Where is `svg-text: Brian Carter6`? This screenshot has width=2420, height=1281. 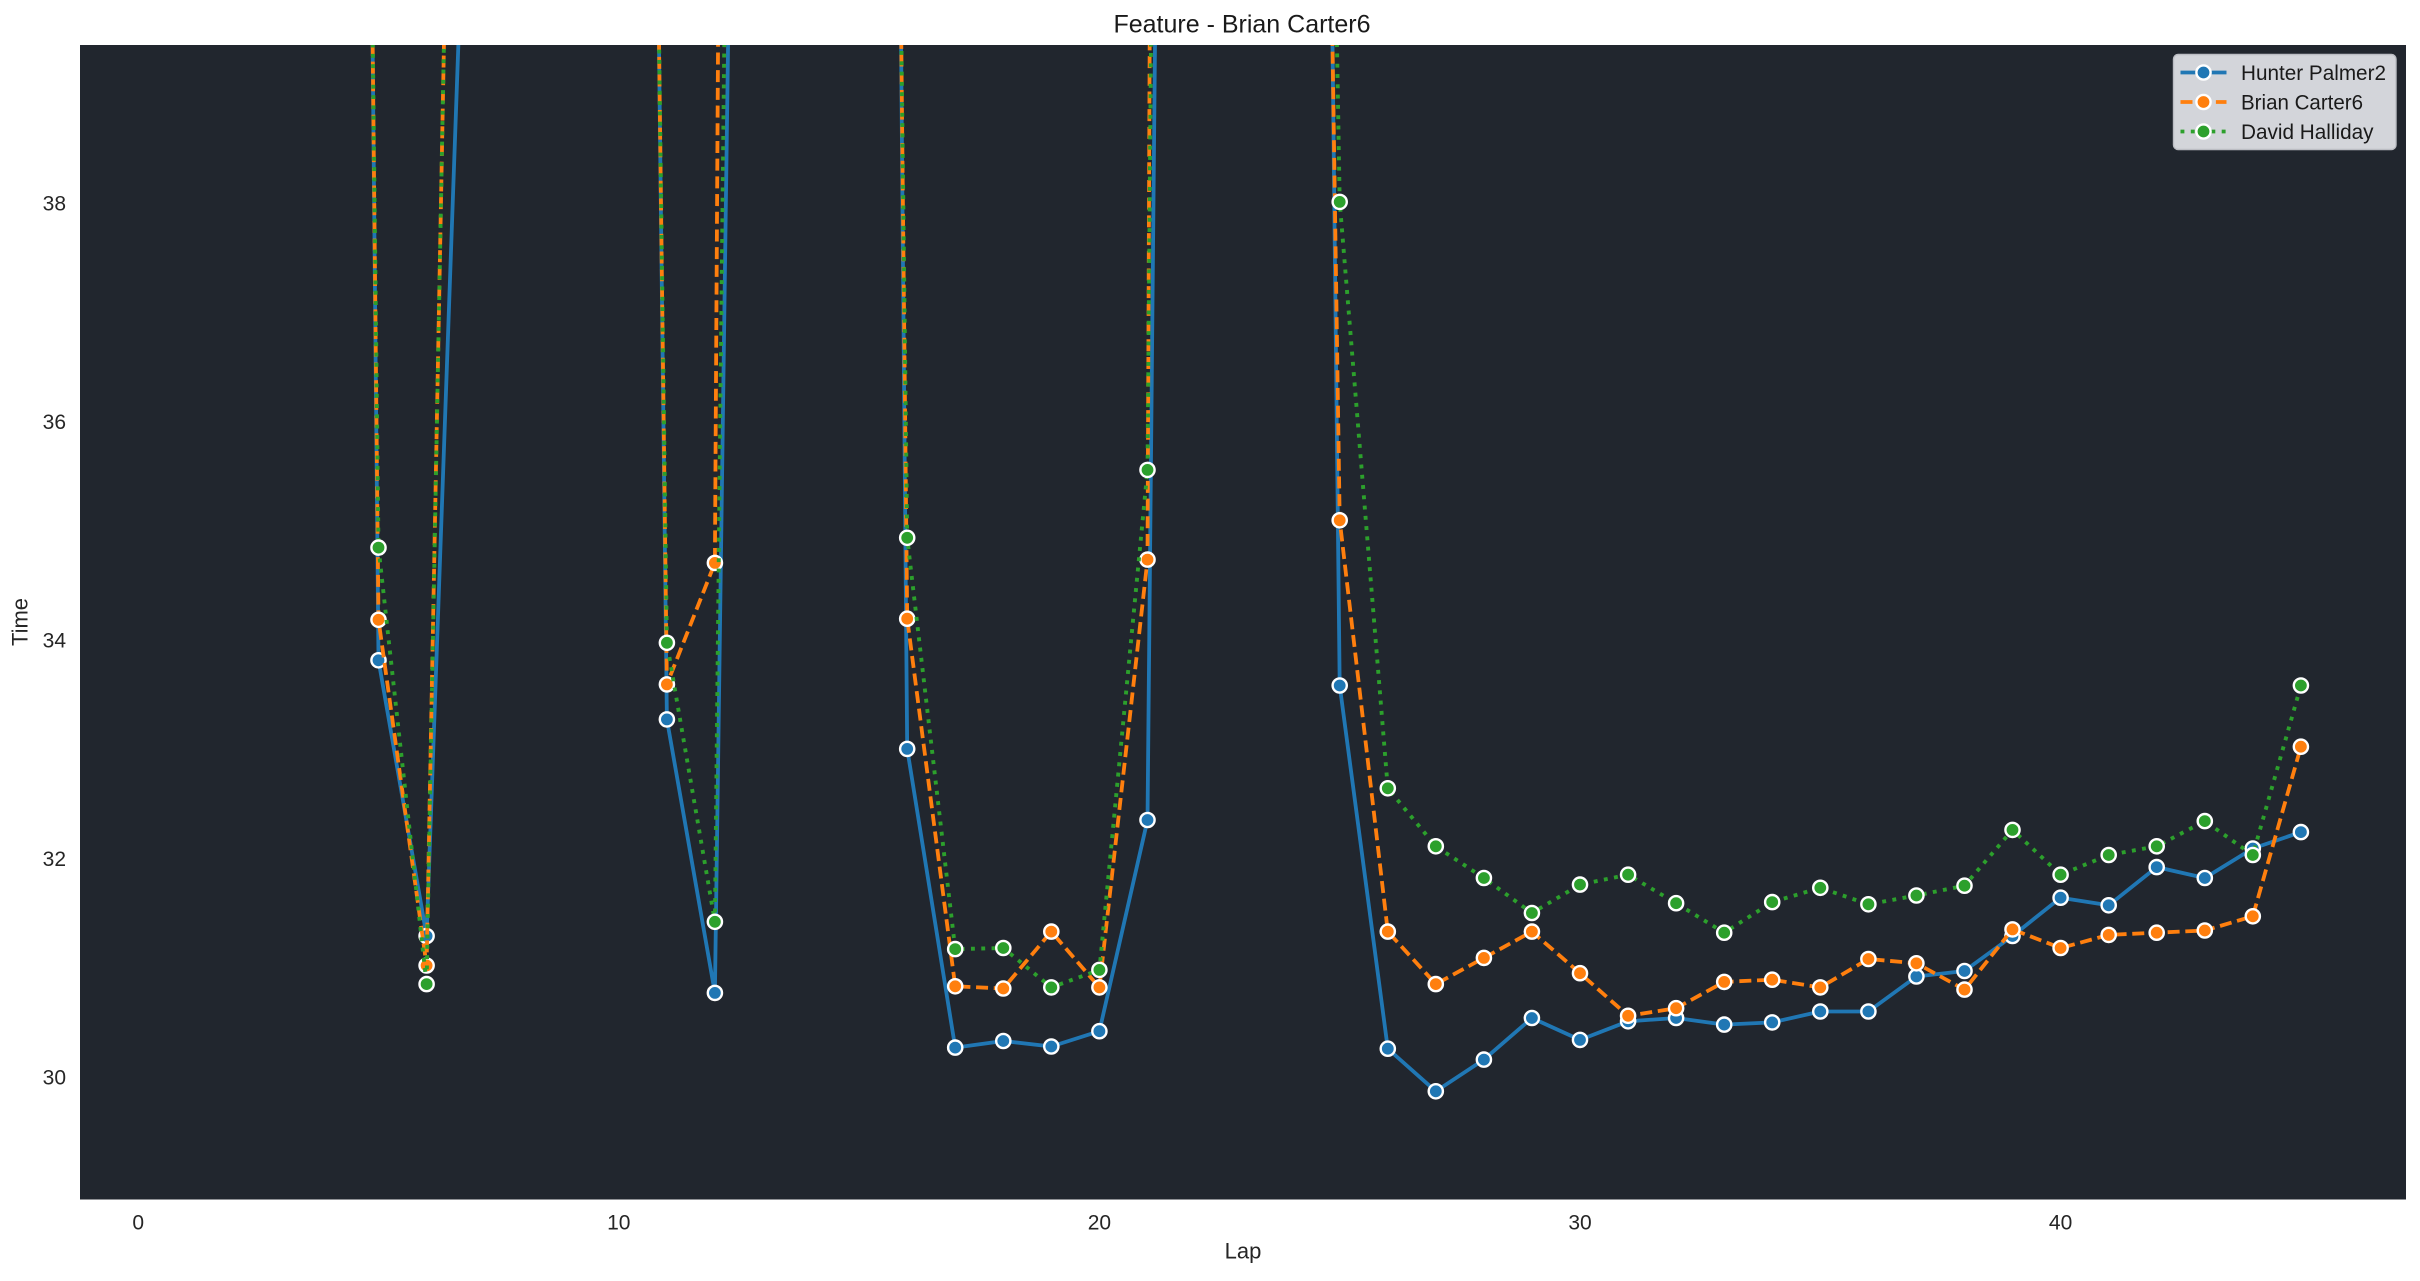
svg-text: Brian Carter6 is located at coordinates (2302, 103).